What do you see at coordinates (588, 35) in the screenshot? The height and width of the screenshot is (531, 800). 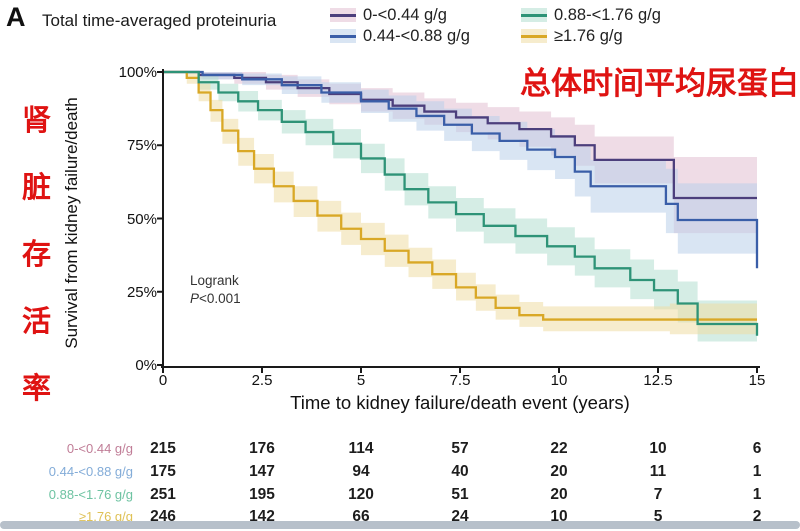 I see `legend-label-group4: ≥1.76 g/g` at bounding box center [588, 35].